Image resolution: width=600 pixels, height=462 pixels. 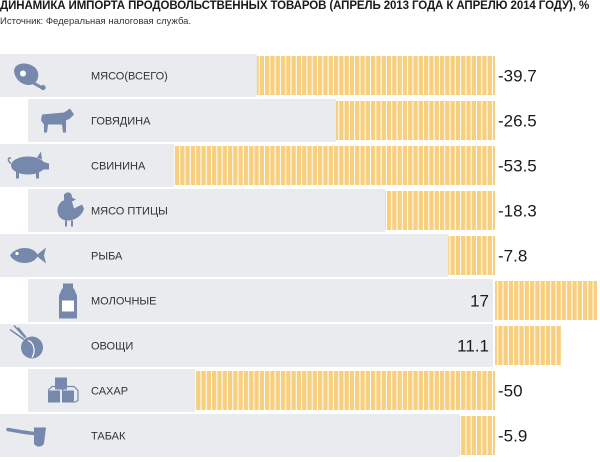 I want to click on value-label: 11.1, so click(x=473, y=346).